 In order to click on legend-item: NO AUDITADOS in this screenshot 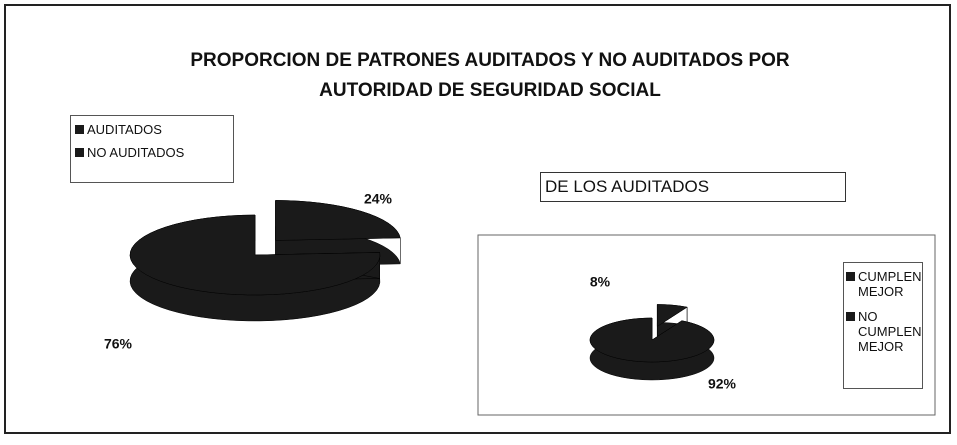, I will do `click(152, 152)`.